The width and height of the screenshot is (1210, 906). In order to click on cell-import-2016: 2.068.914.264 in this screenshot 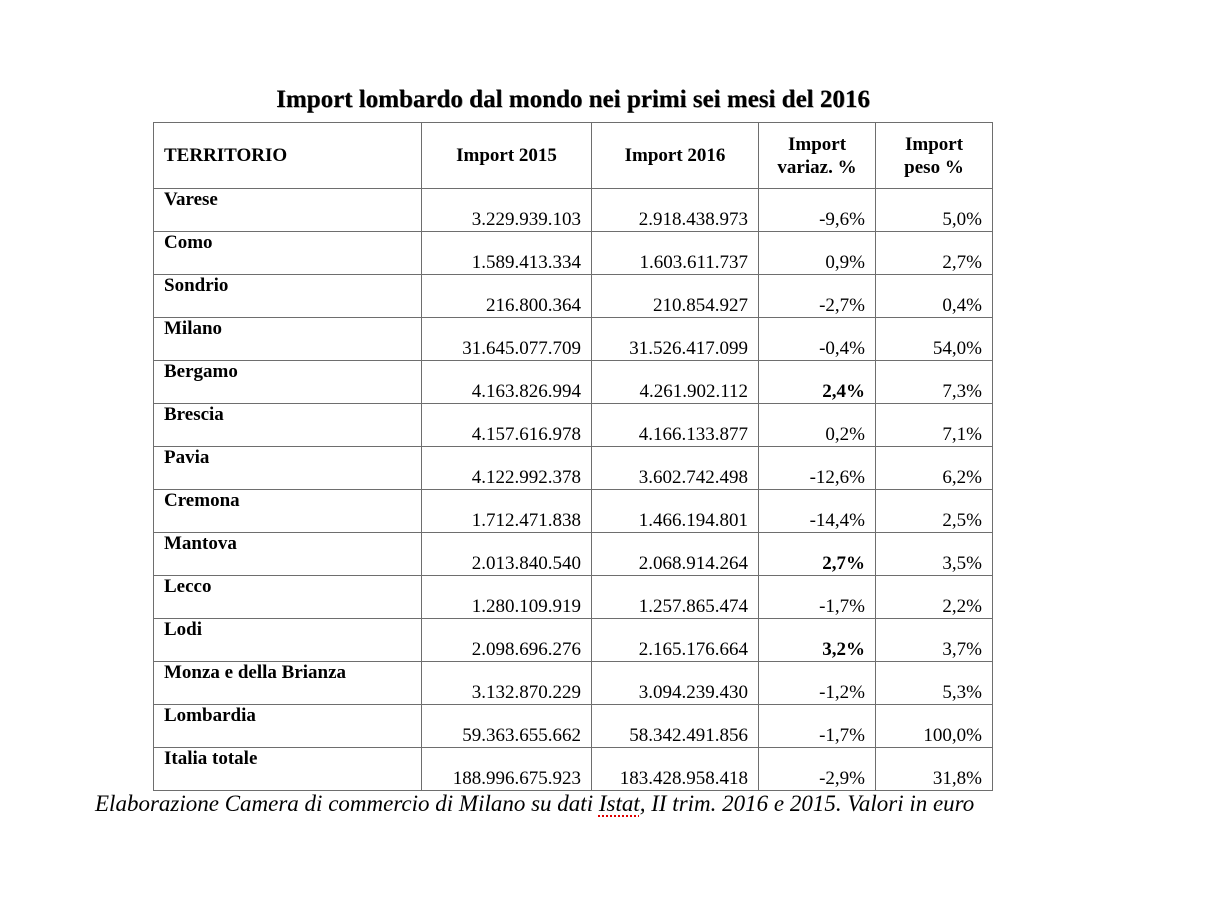, I will do `click(675, 554)`.